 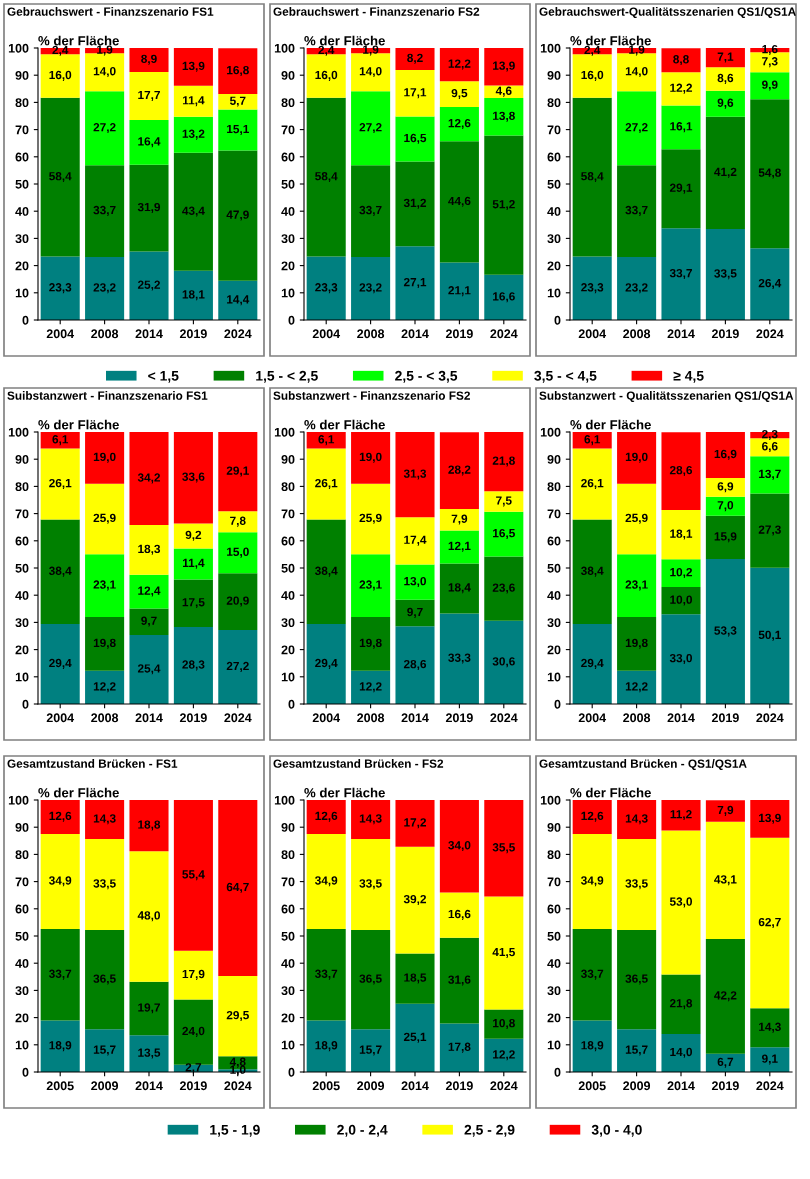 I want to click on legend-label: 1,5 - < 2,5, so click(x=287, y=376).